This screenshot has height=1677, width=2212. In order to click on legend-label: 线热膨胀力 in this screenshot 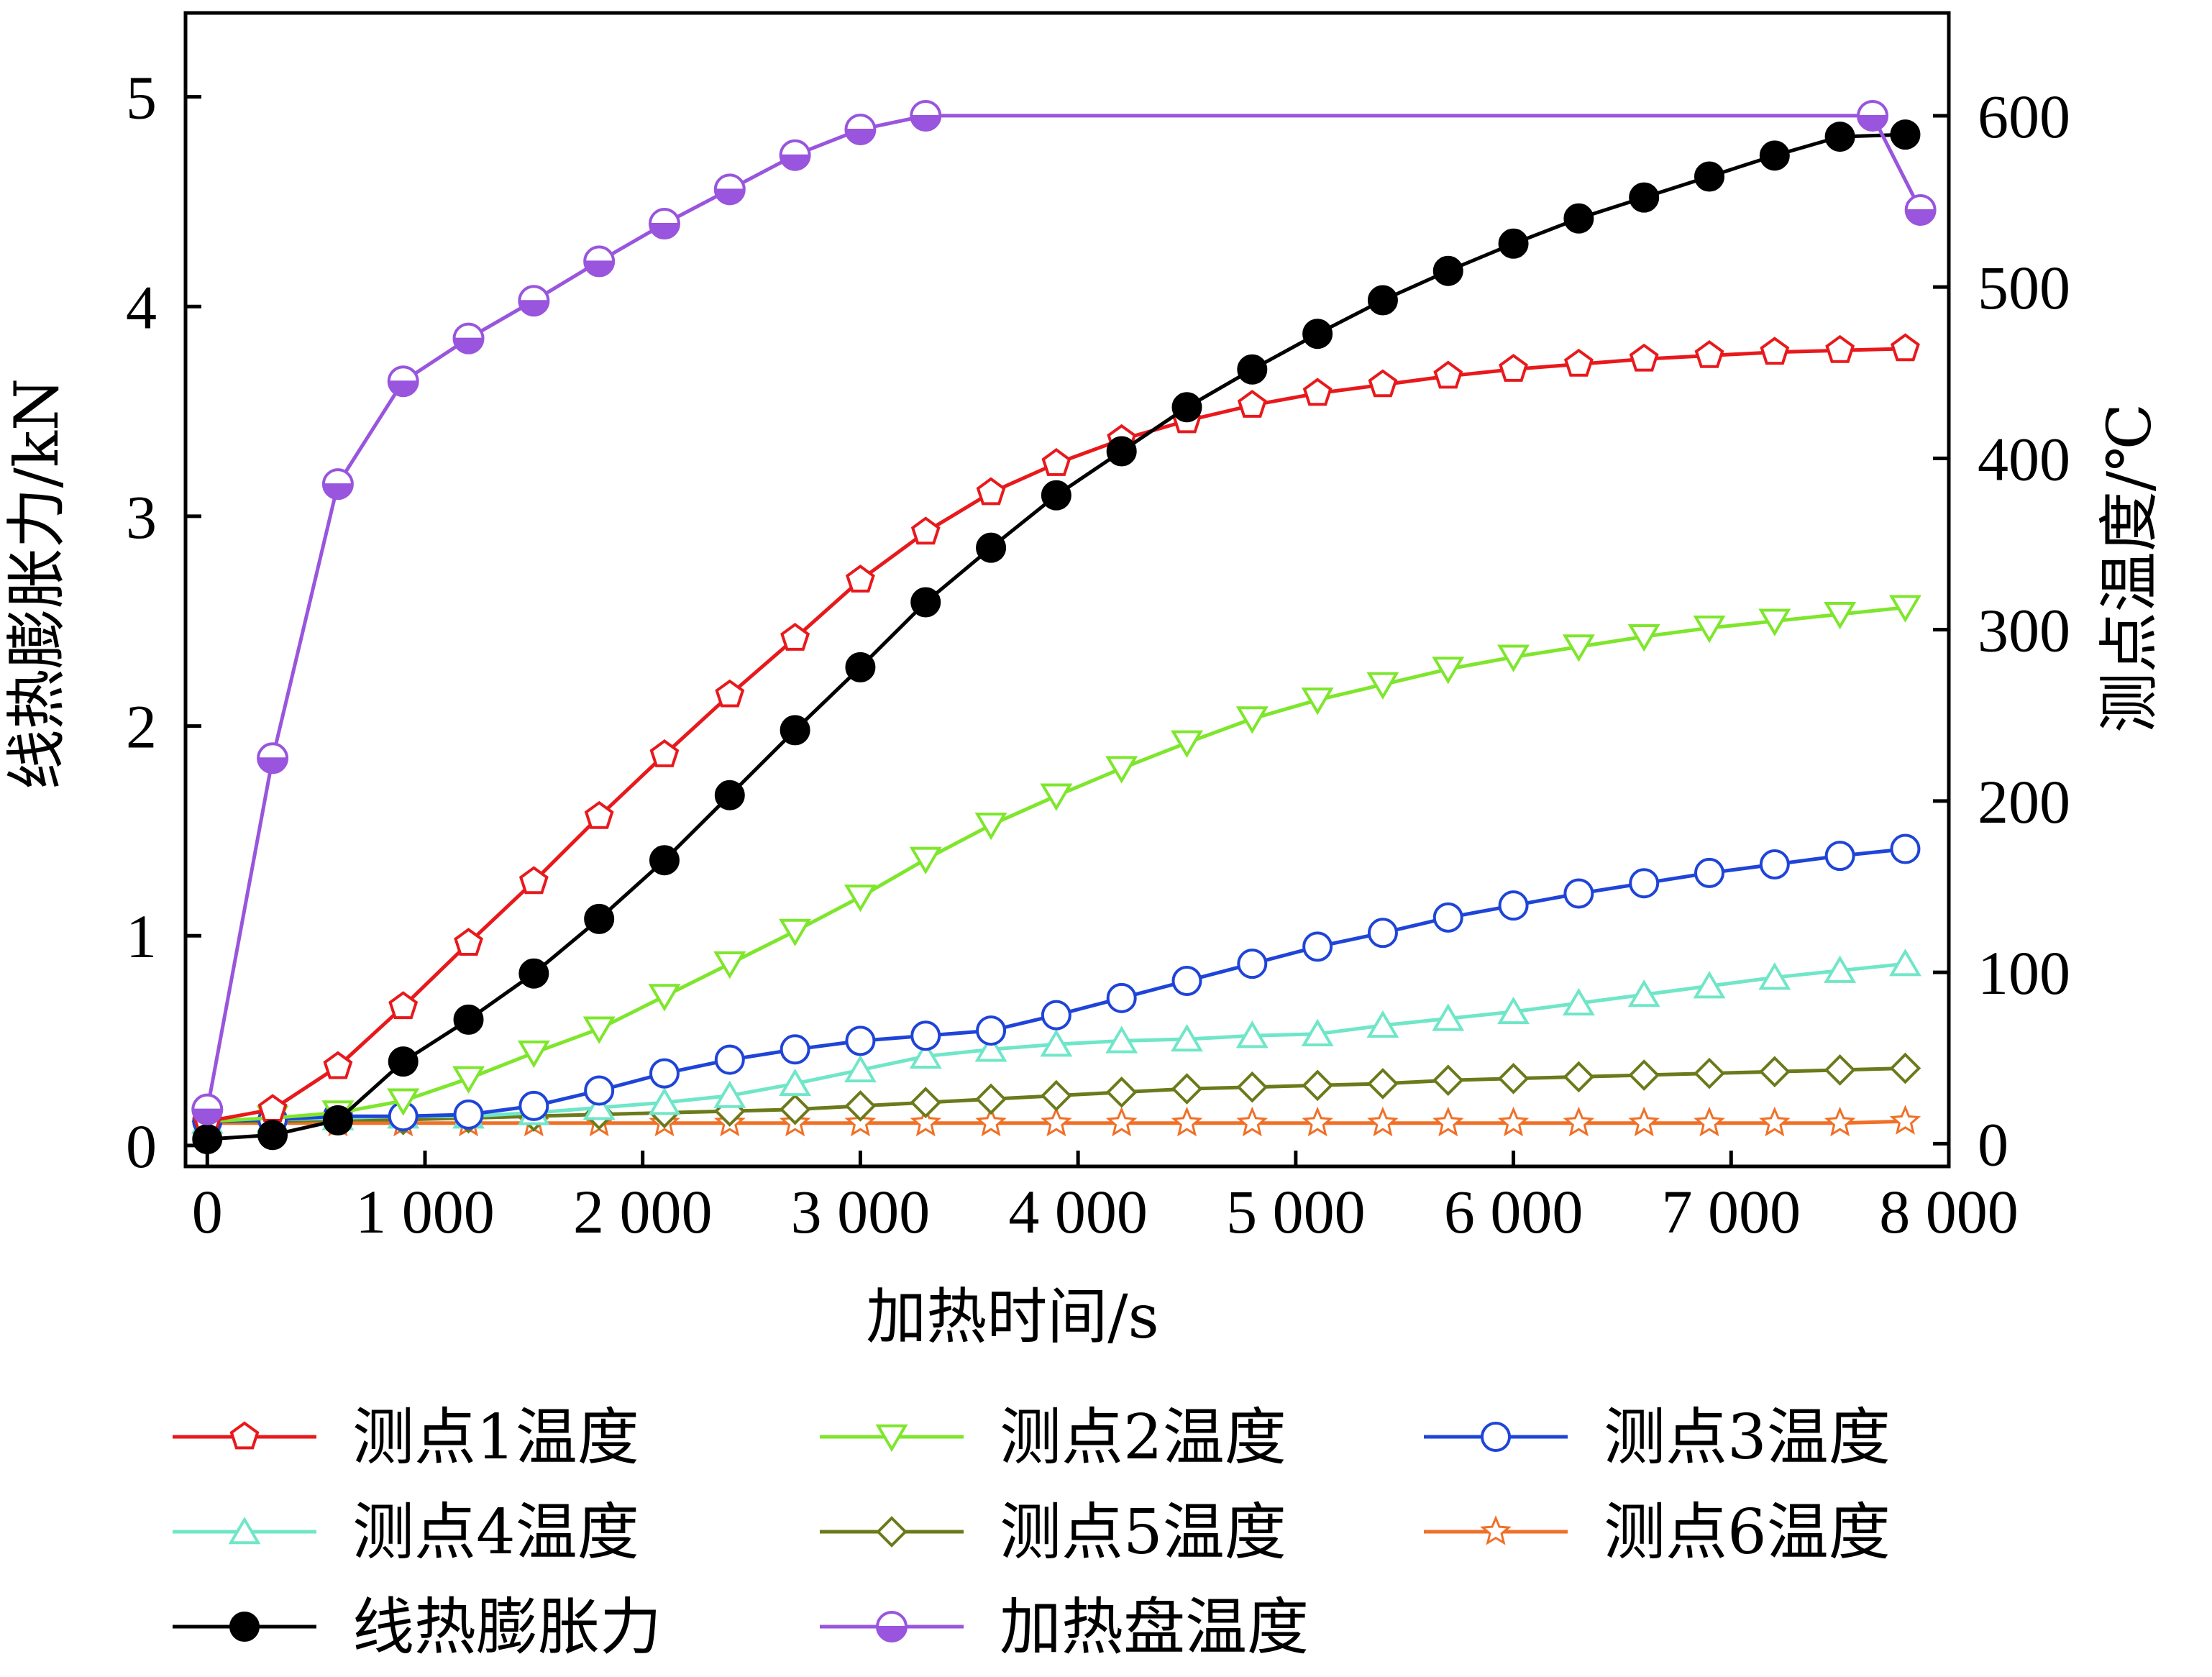, I will do `click(507, 1627)`.